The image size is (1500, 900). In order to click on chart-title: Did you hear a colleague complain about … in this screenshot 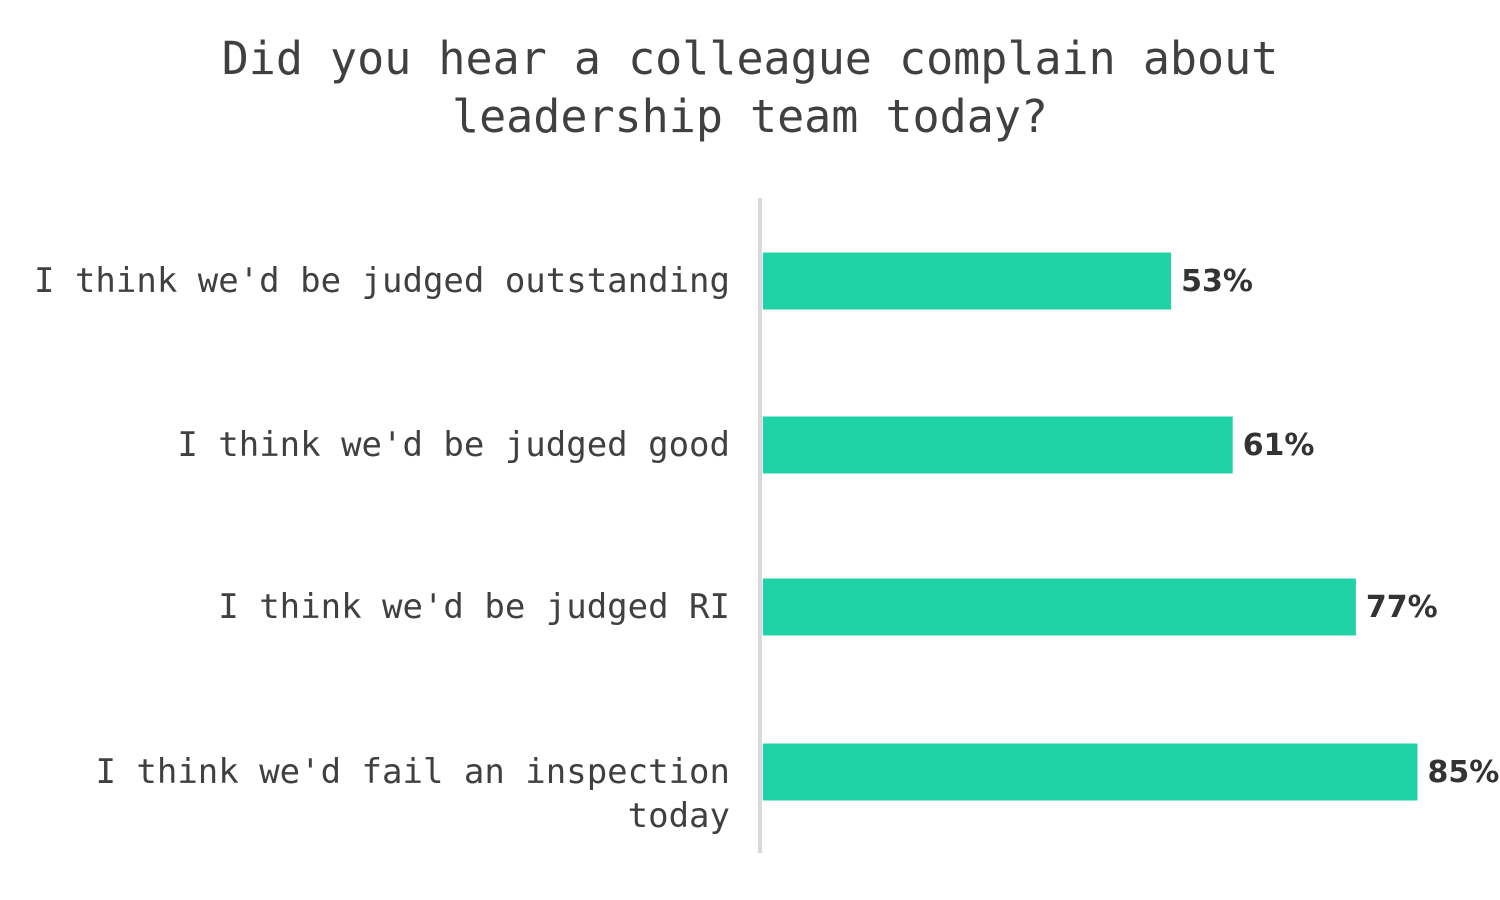, I will do `click(750, 87)`.